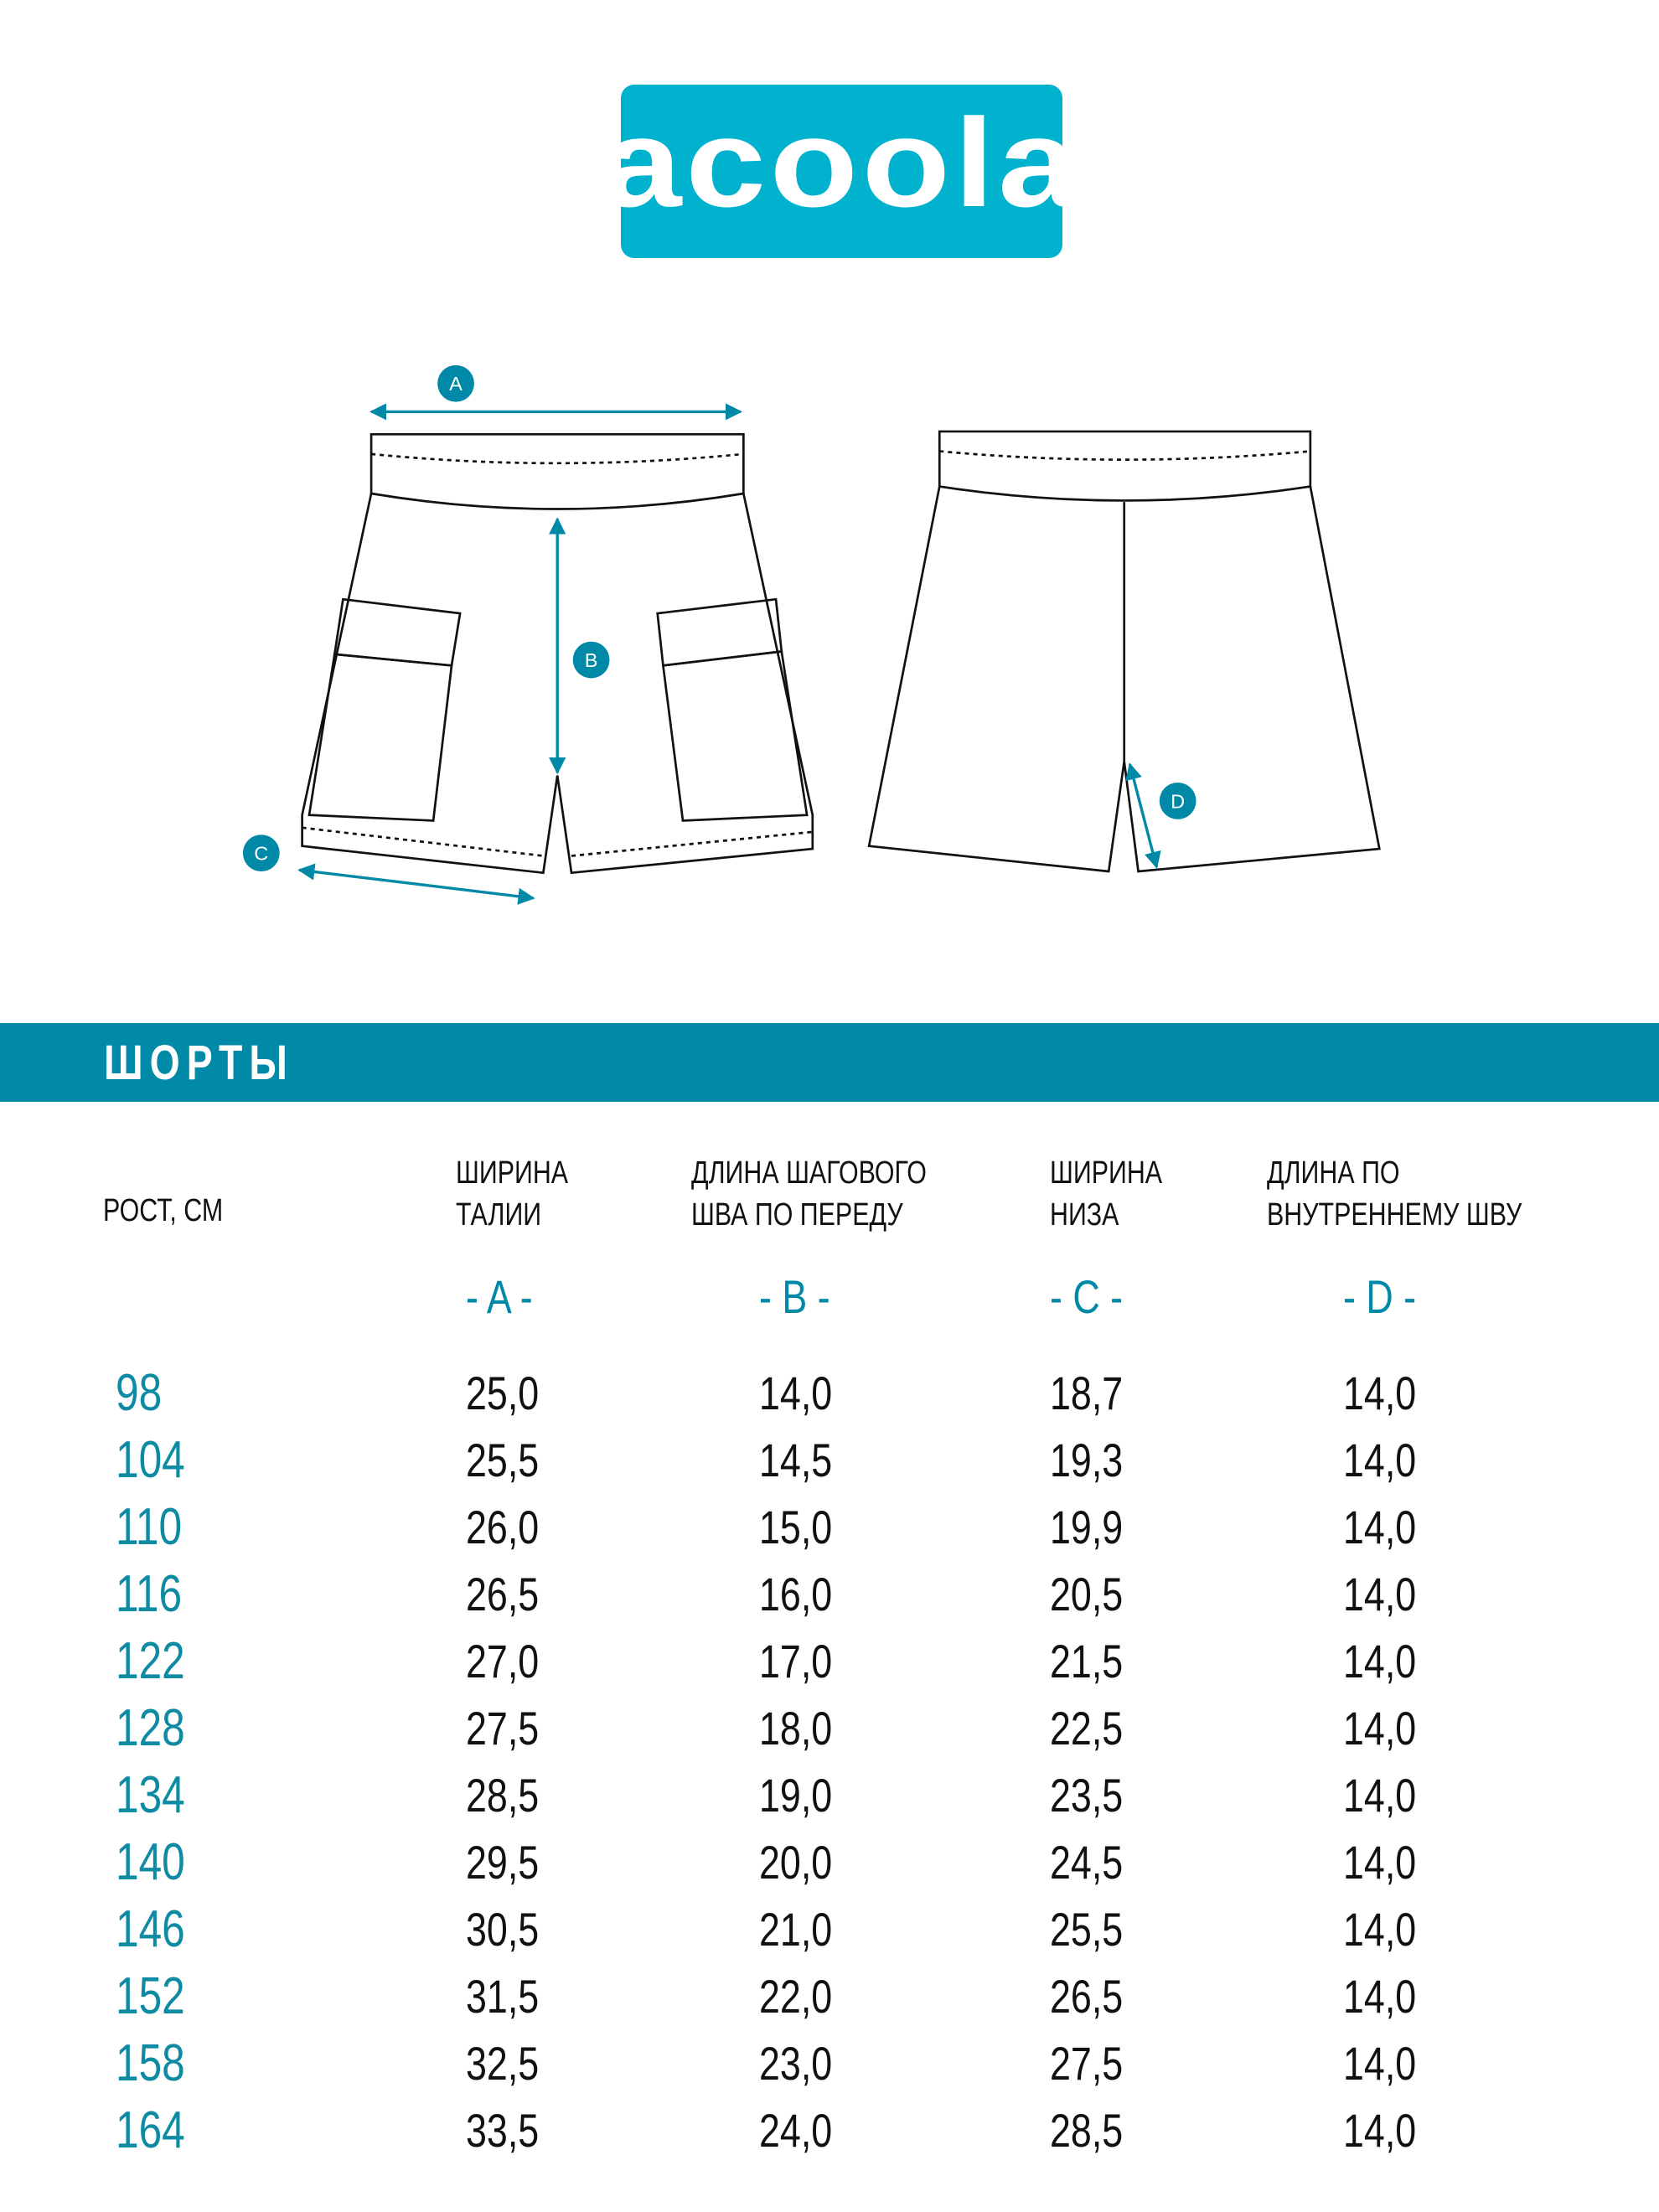 This screenshot has height=2212, width=1659. I want to click on front-view-shorts, so click(557, 653).